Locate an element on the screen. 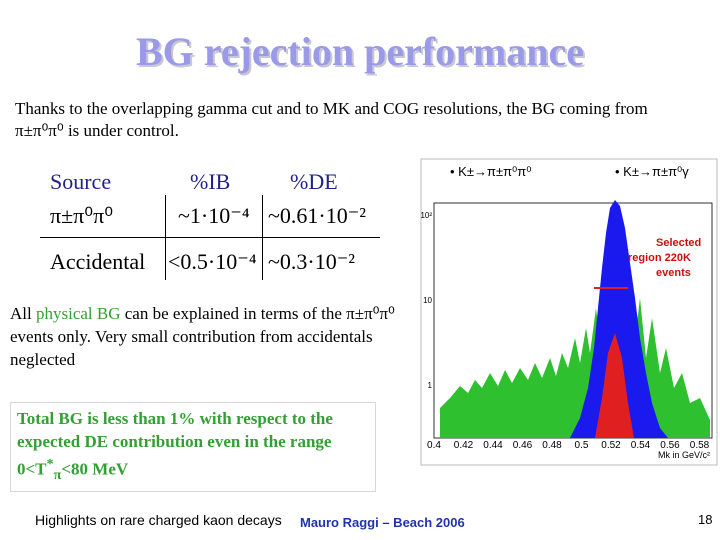 The height and width of the screenshot is (540, 720). x-tick-label: 0.4 is located at coordinates (434, 445).